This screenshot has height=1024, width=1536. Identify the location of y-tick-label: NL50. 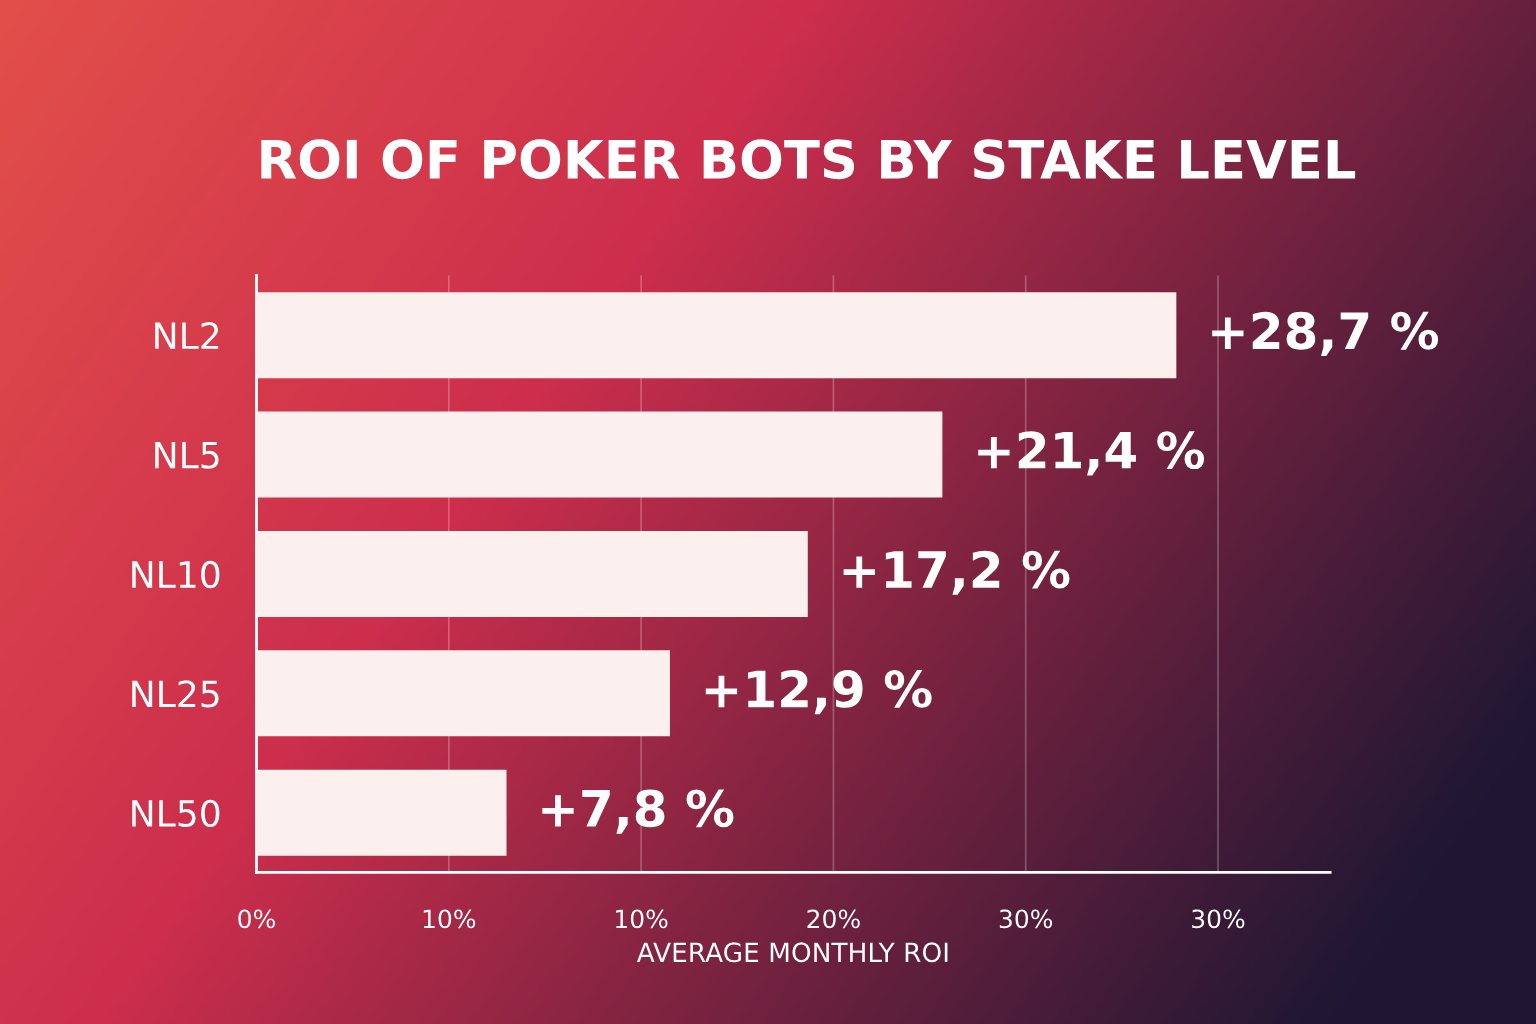
(176, 813).